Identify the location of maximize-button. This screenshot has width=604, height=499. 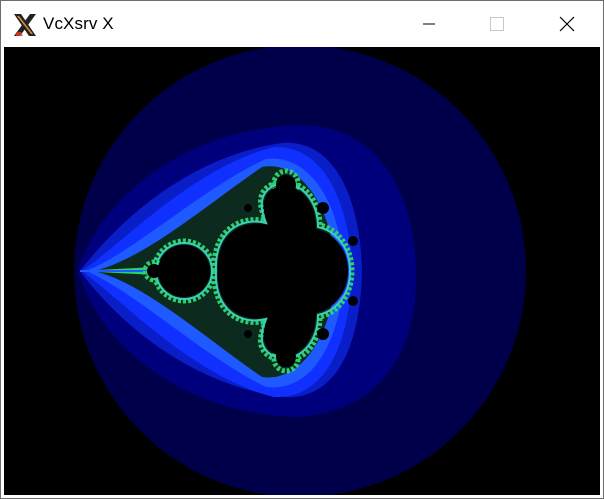
(497, 24).